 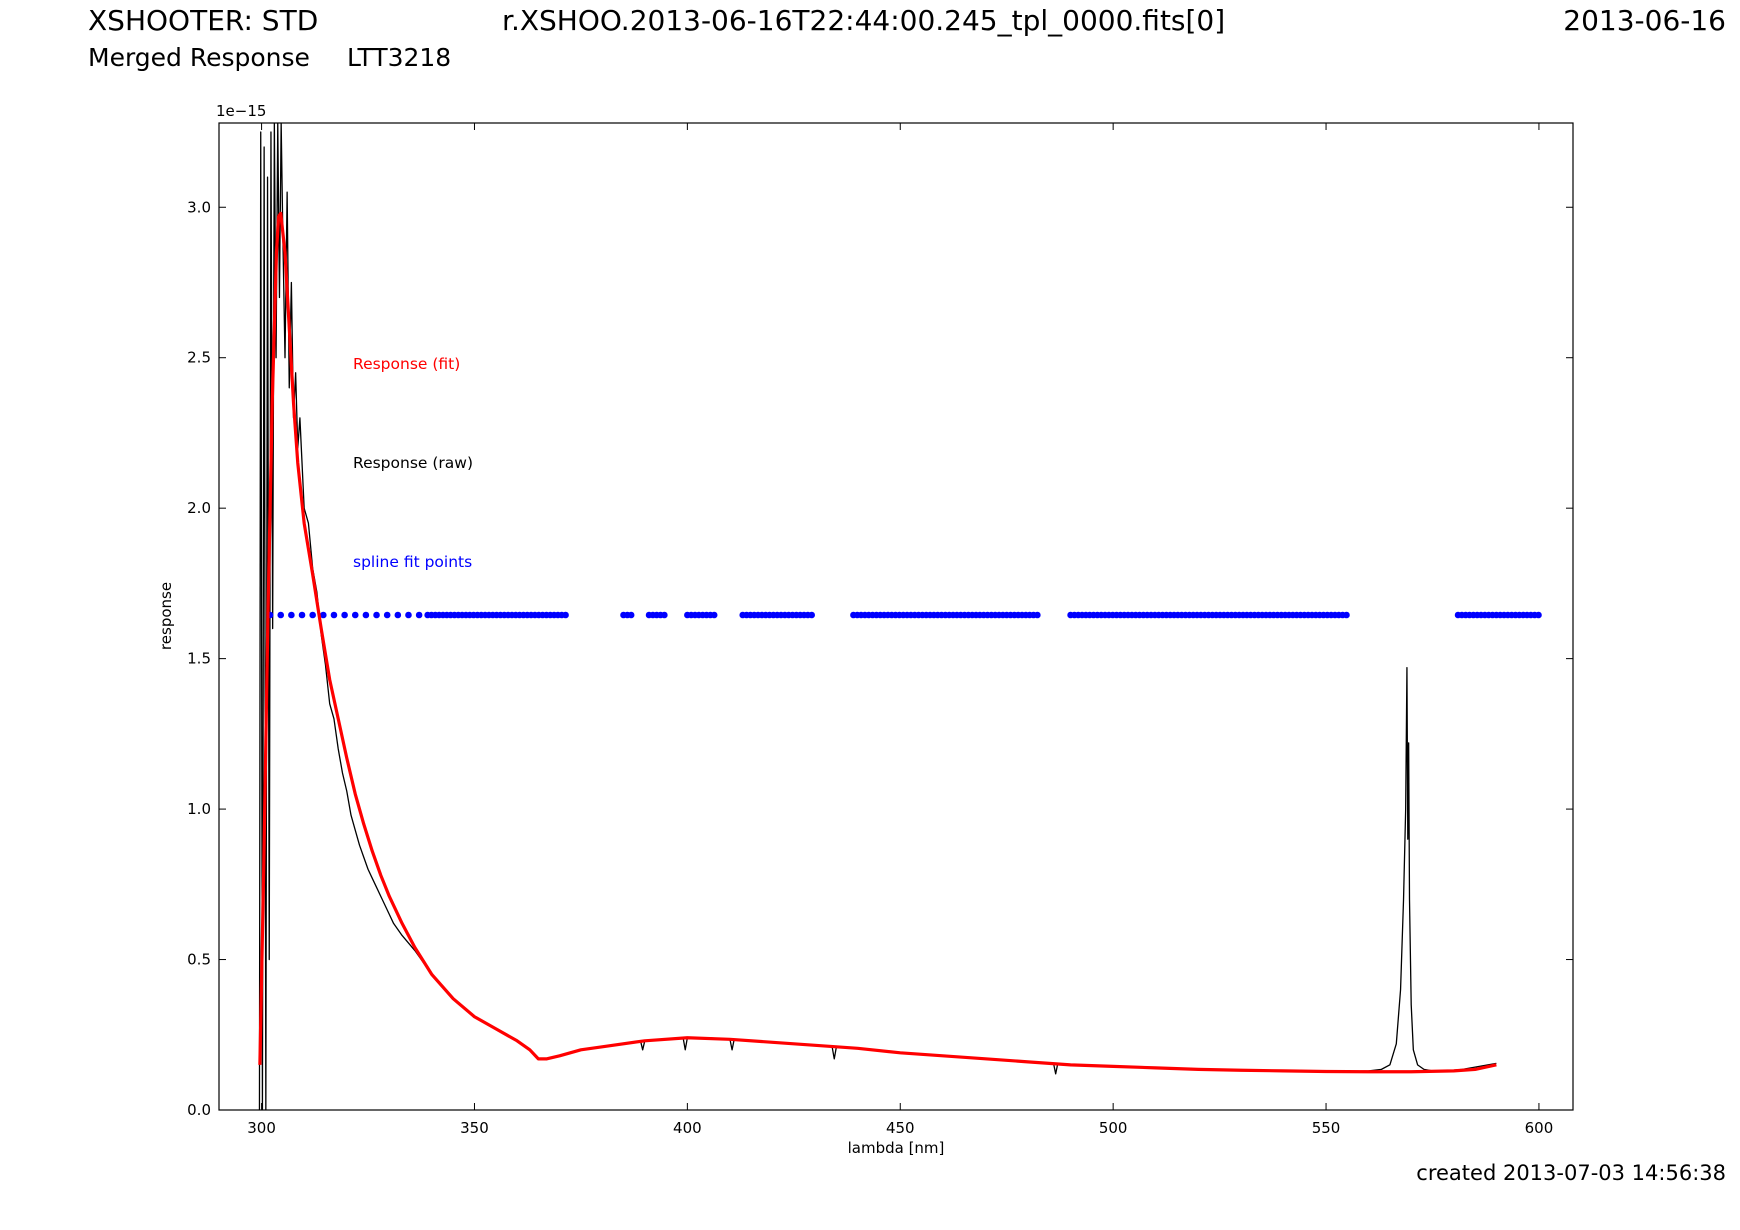 I want to click on series-spline-fit-points, so click(x=904, y=615).